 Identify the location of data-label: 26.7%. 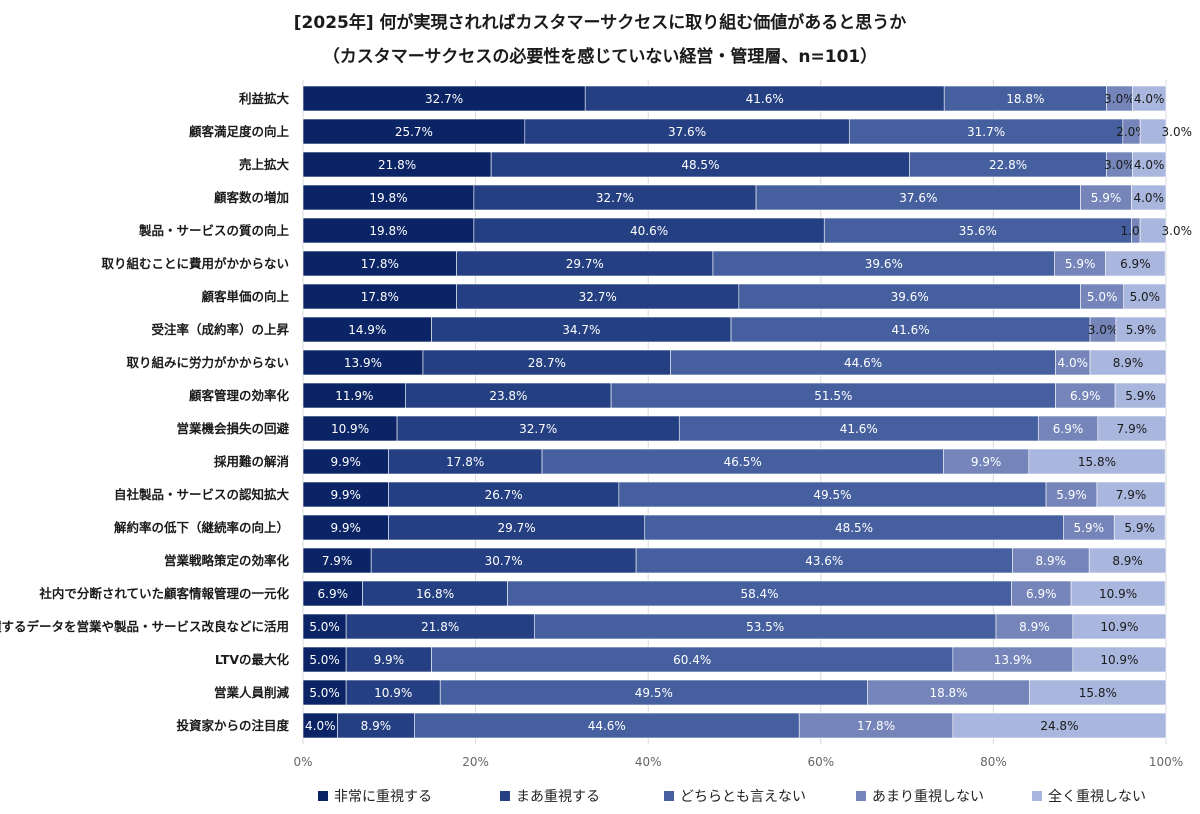
(504, 495).